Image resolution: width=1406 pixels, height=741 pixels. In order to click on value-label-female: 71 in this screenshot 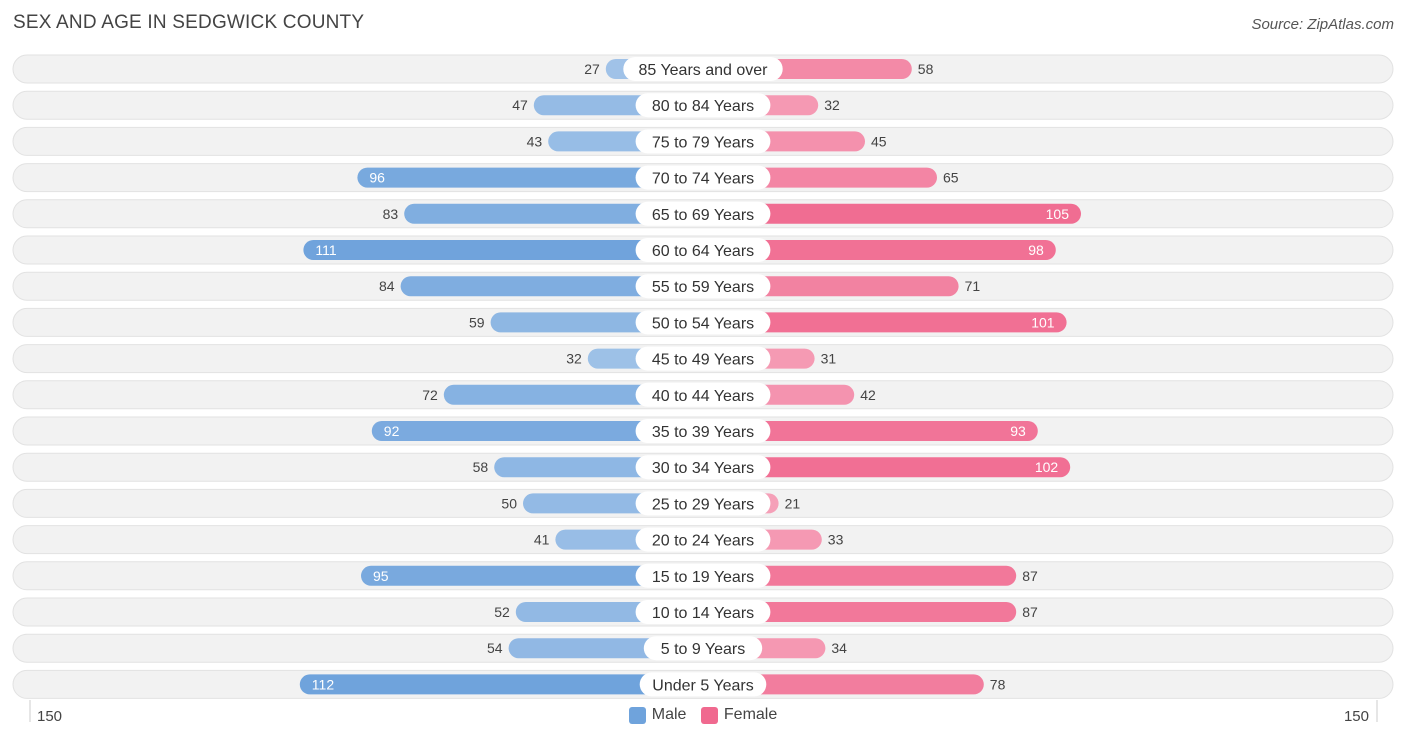, I will do `click(973, 286)`.